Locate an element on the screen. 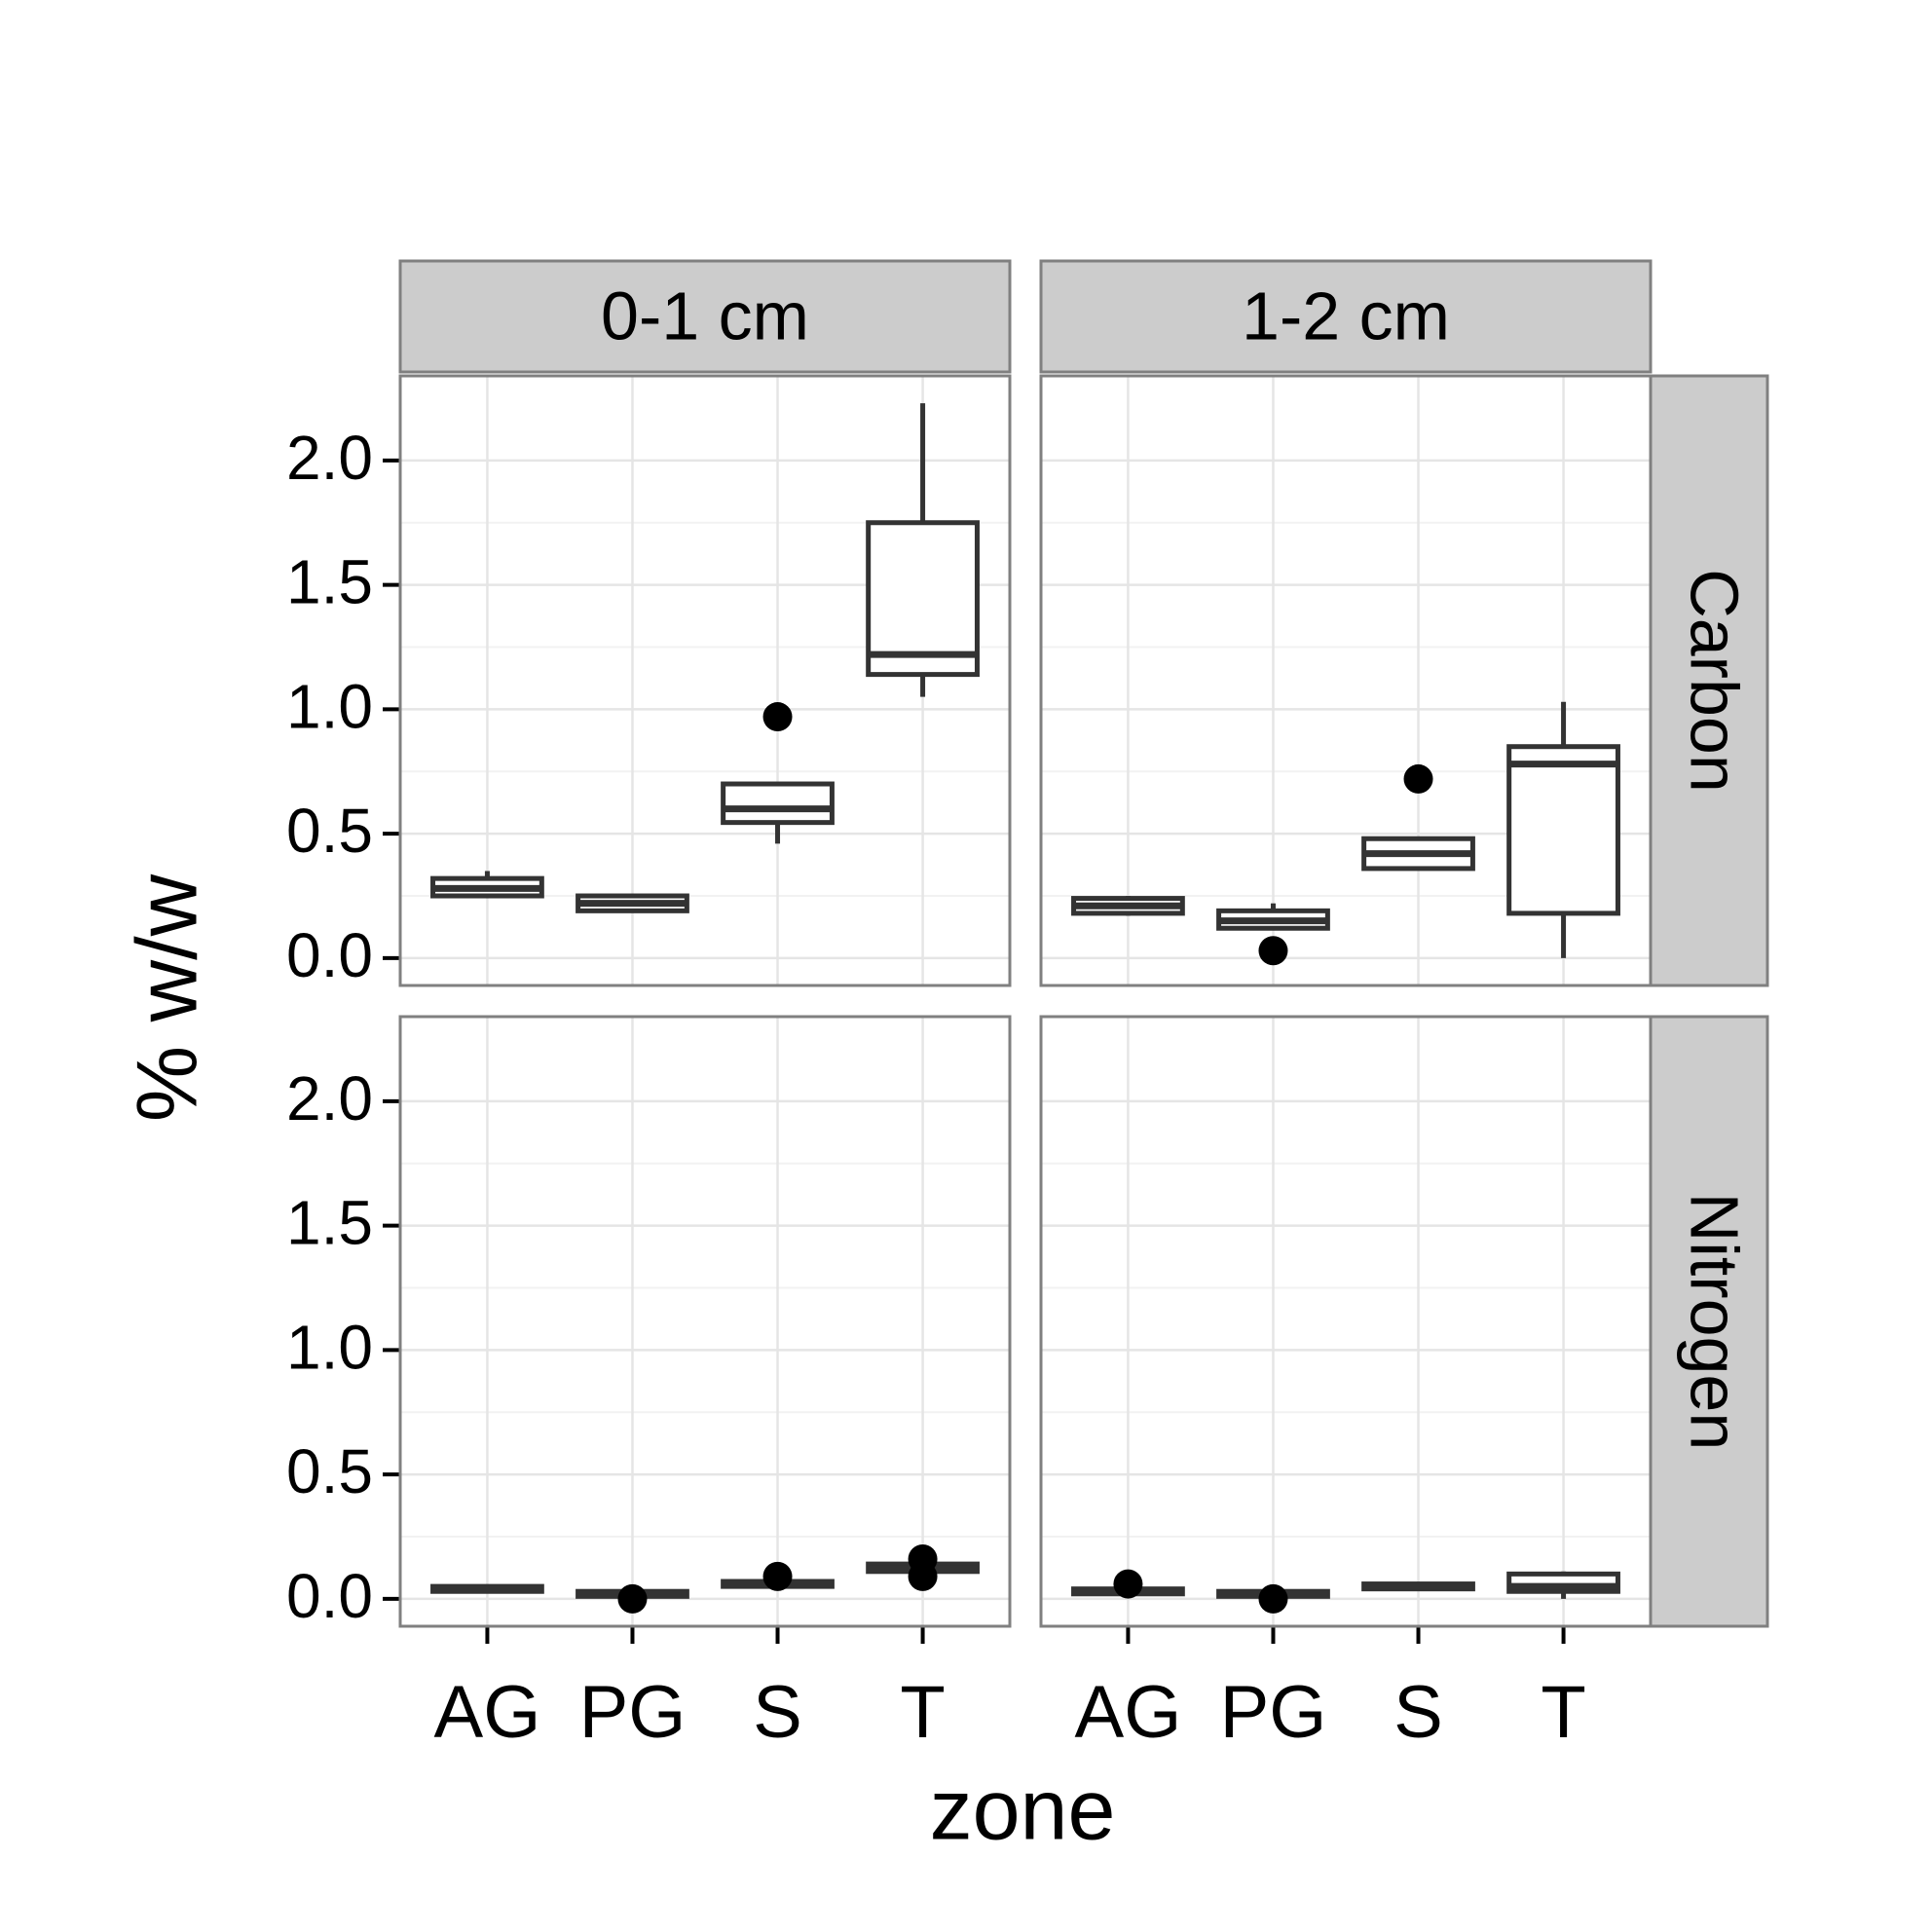  row-strip-label: Nitrogen is located at coordinates (1715, 1322).